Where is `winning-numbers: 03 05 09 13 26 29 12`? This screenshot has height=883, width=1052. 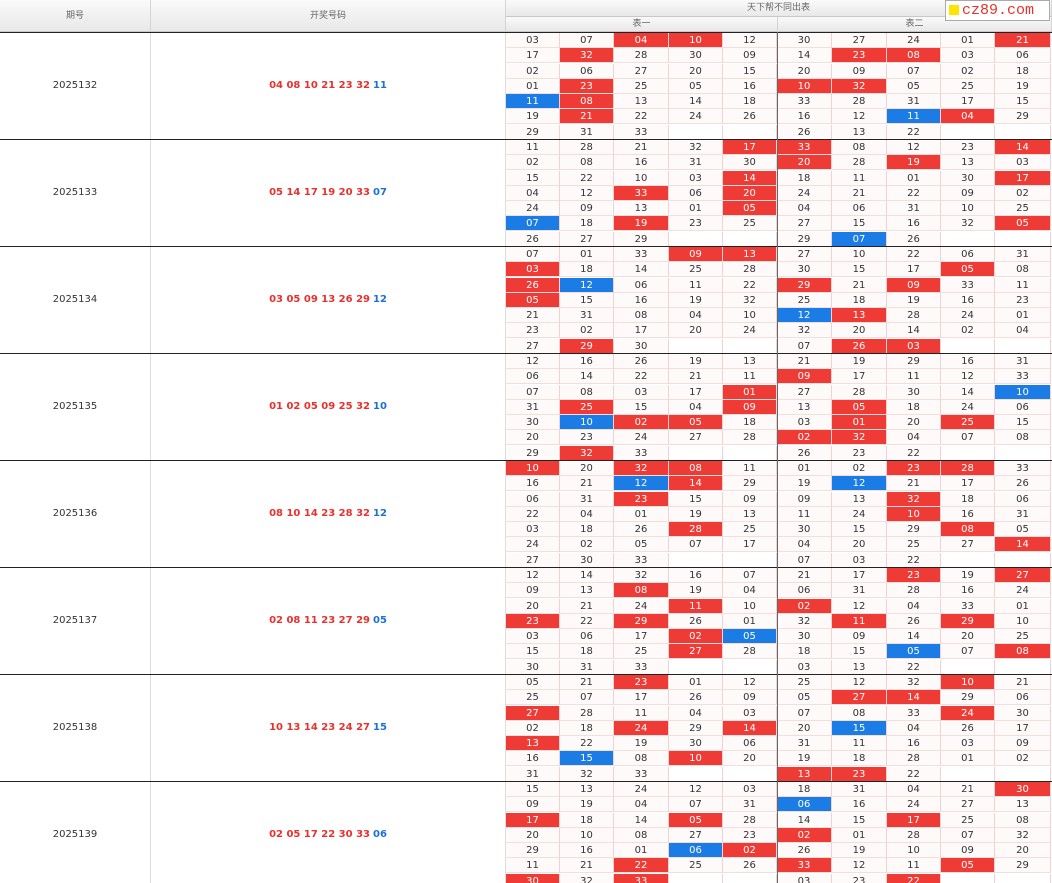 winning-numbers: 03 05 09 13 26 29 12 is located at coordinates (328, 300).